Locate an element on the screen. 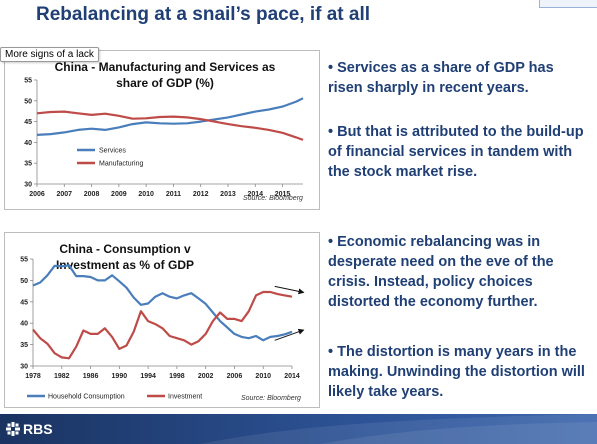 Image resolution: width=597 pixels, height=444 pixels. x-tick-label: 2011 is located at coordinates (173, 194).